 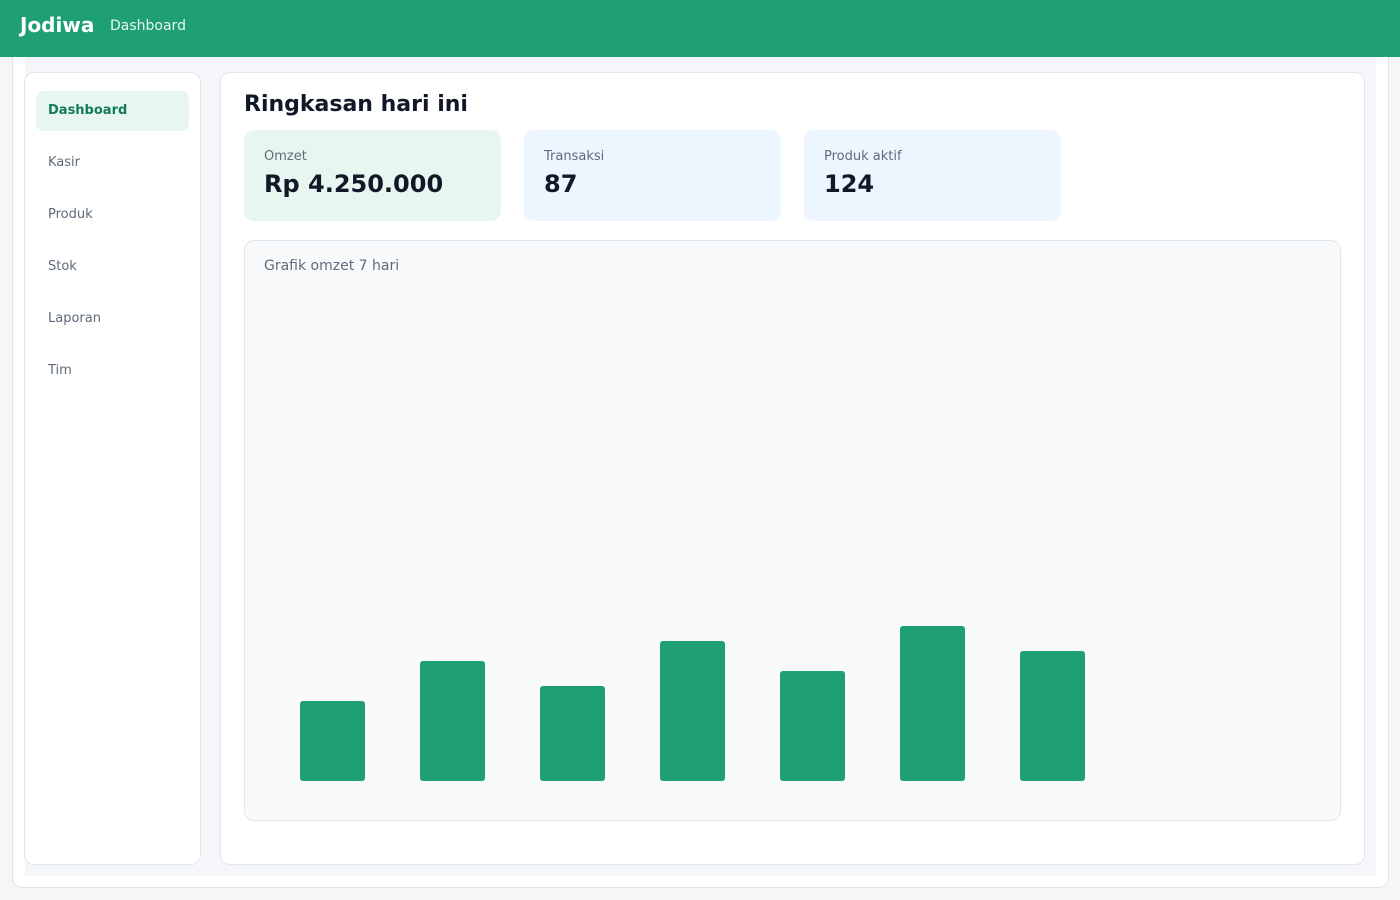 What do you see at coordinates (285, 156) in the screenshot?
I see `stat-label: Omzet` at bounding box center [285, 156].